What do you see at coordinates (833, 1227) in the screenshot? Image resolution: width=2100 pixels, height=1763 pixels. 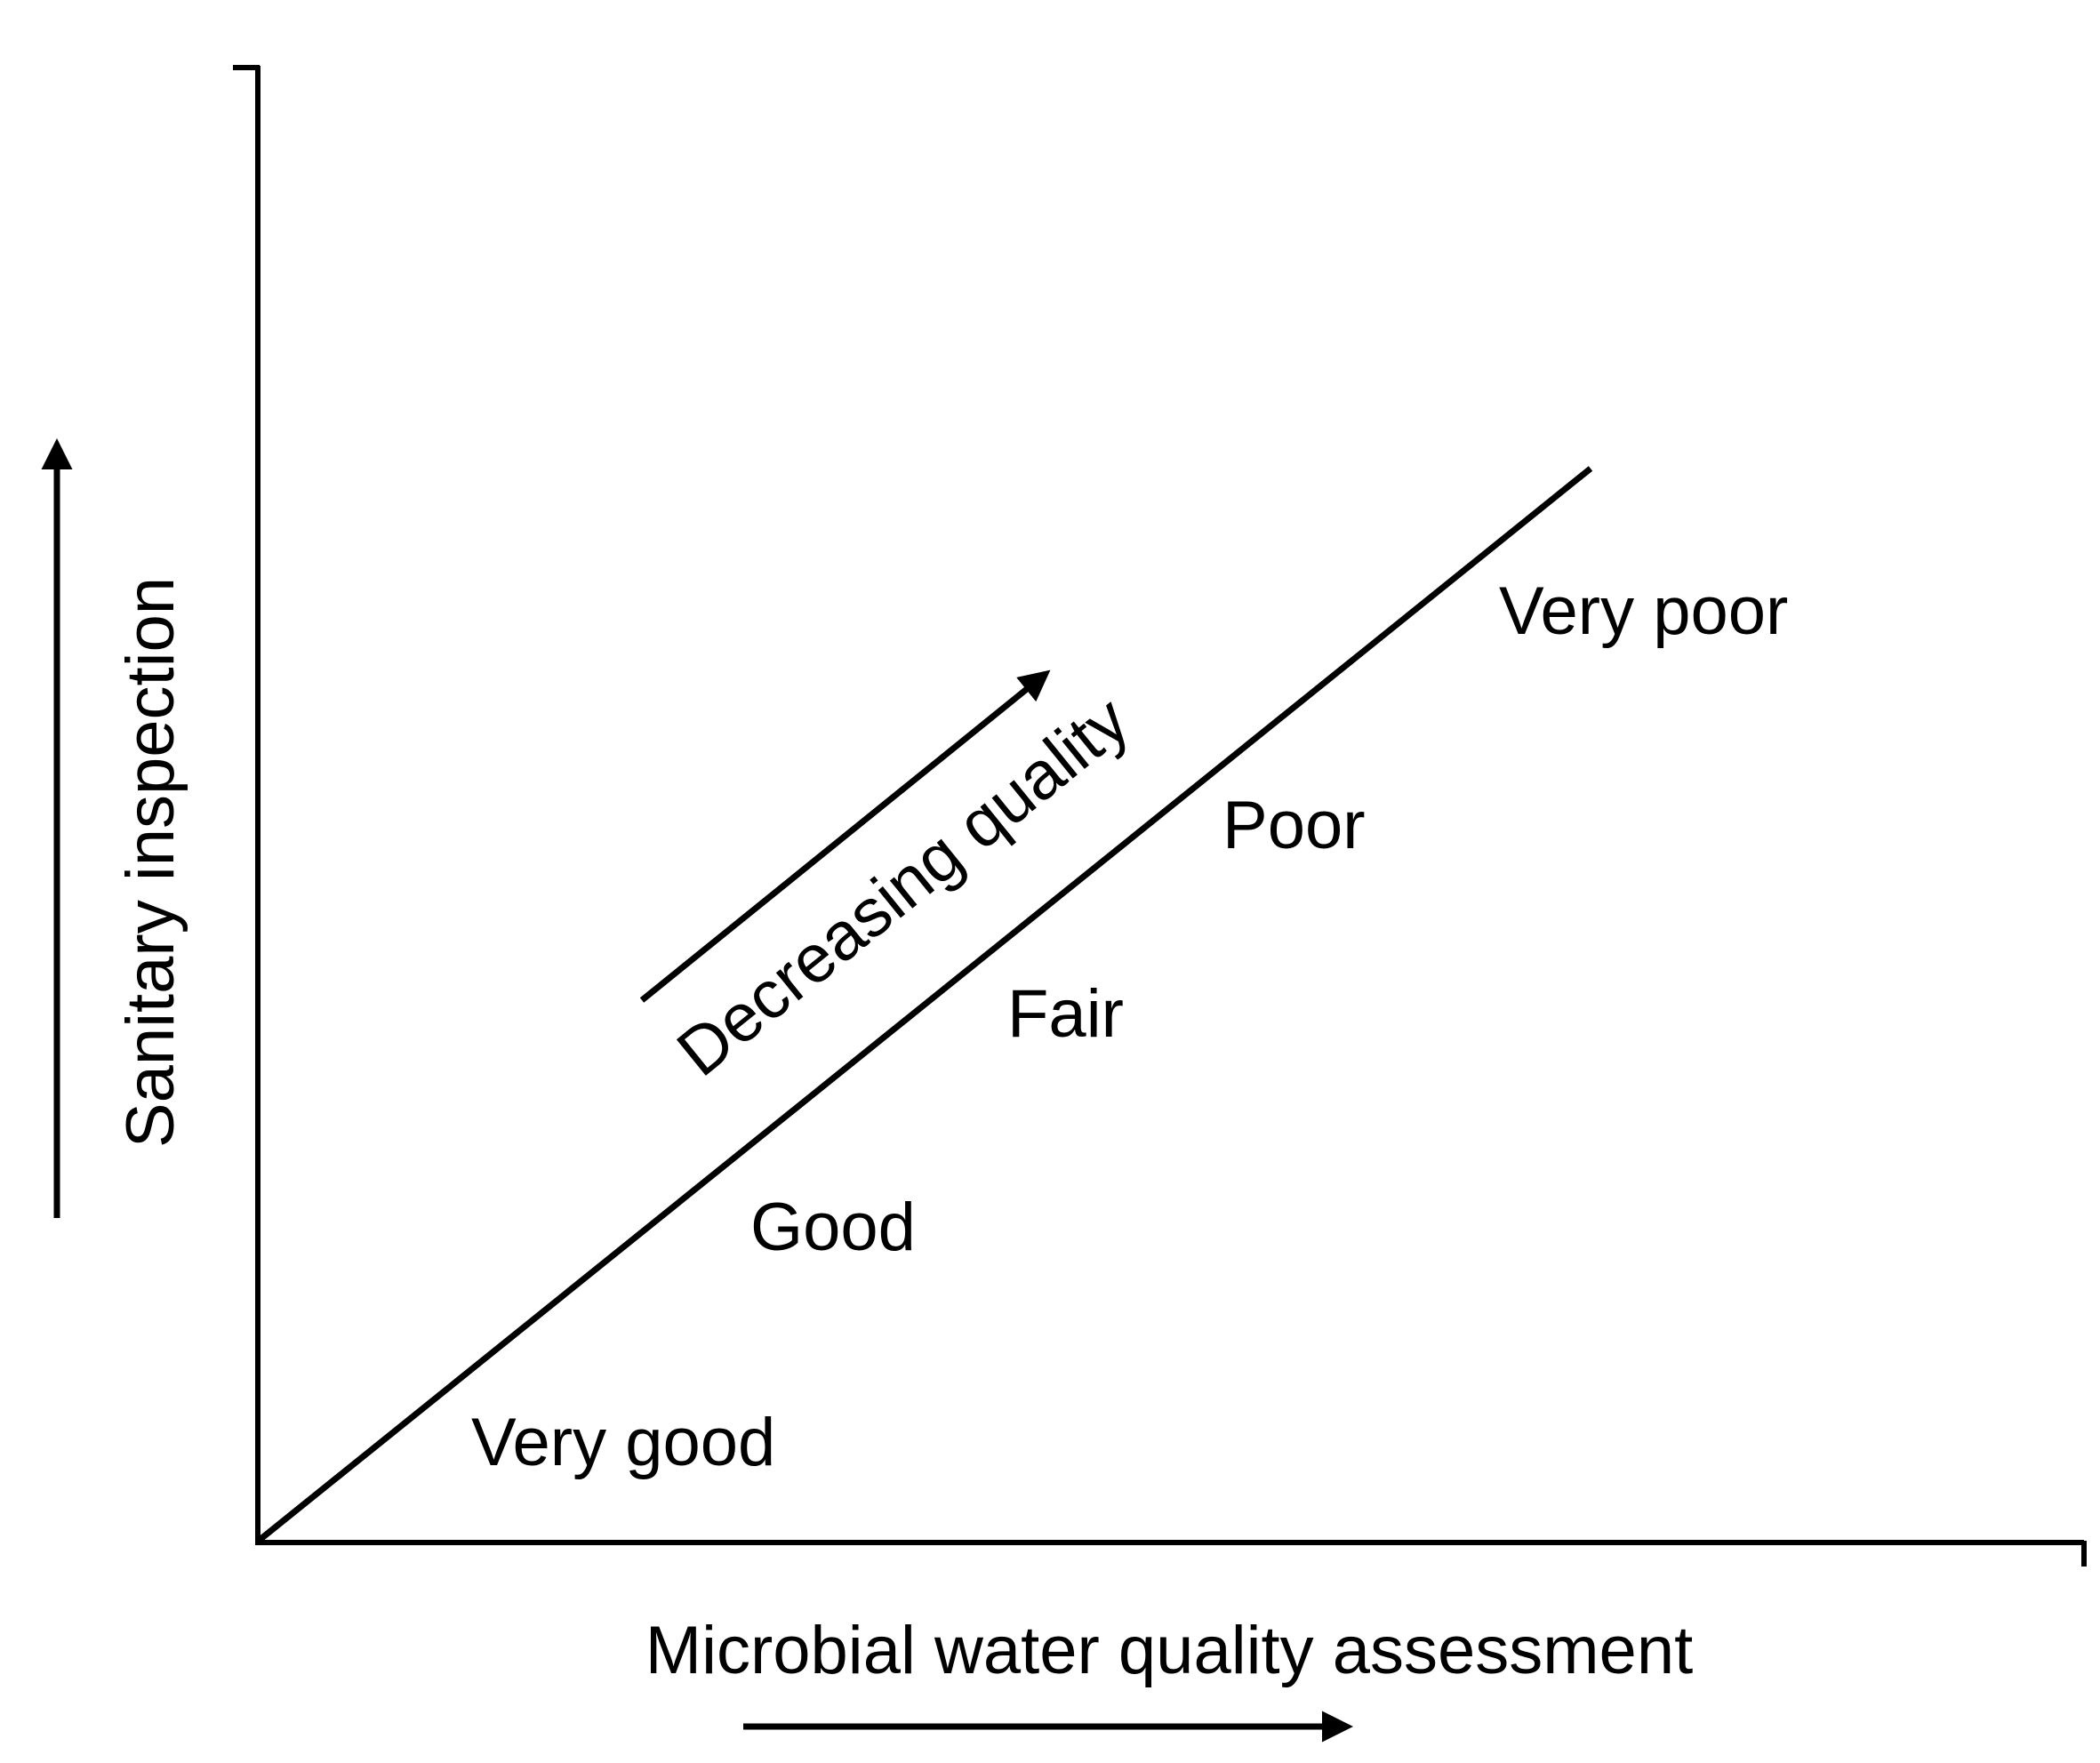 I see `quality-level-good: Good` at bounding box center [833, 1227].